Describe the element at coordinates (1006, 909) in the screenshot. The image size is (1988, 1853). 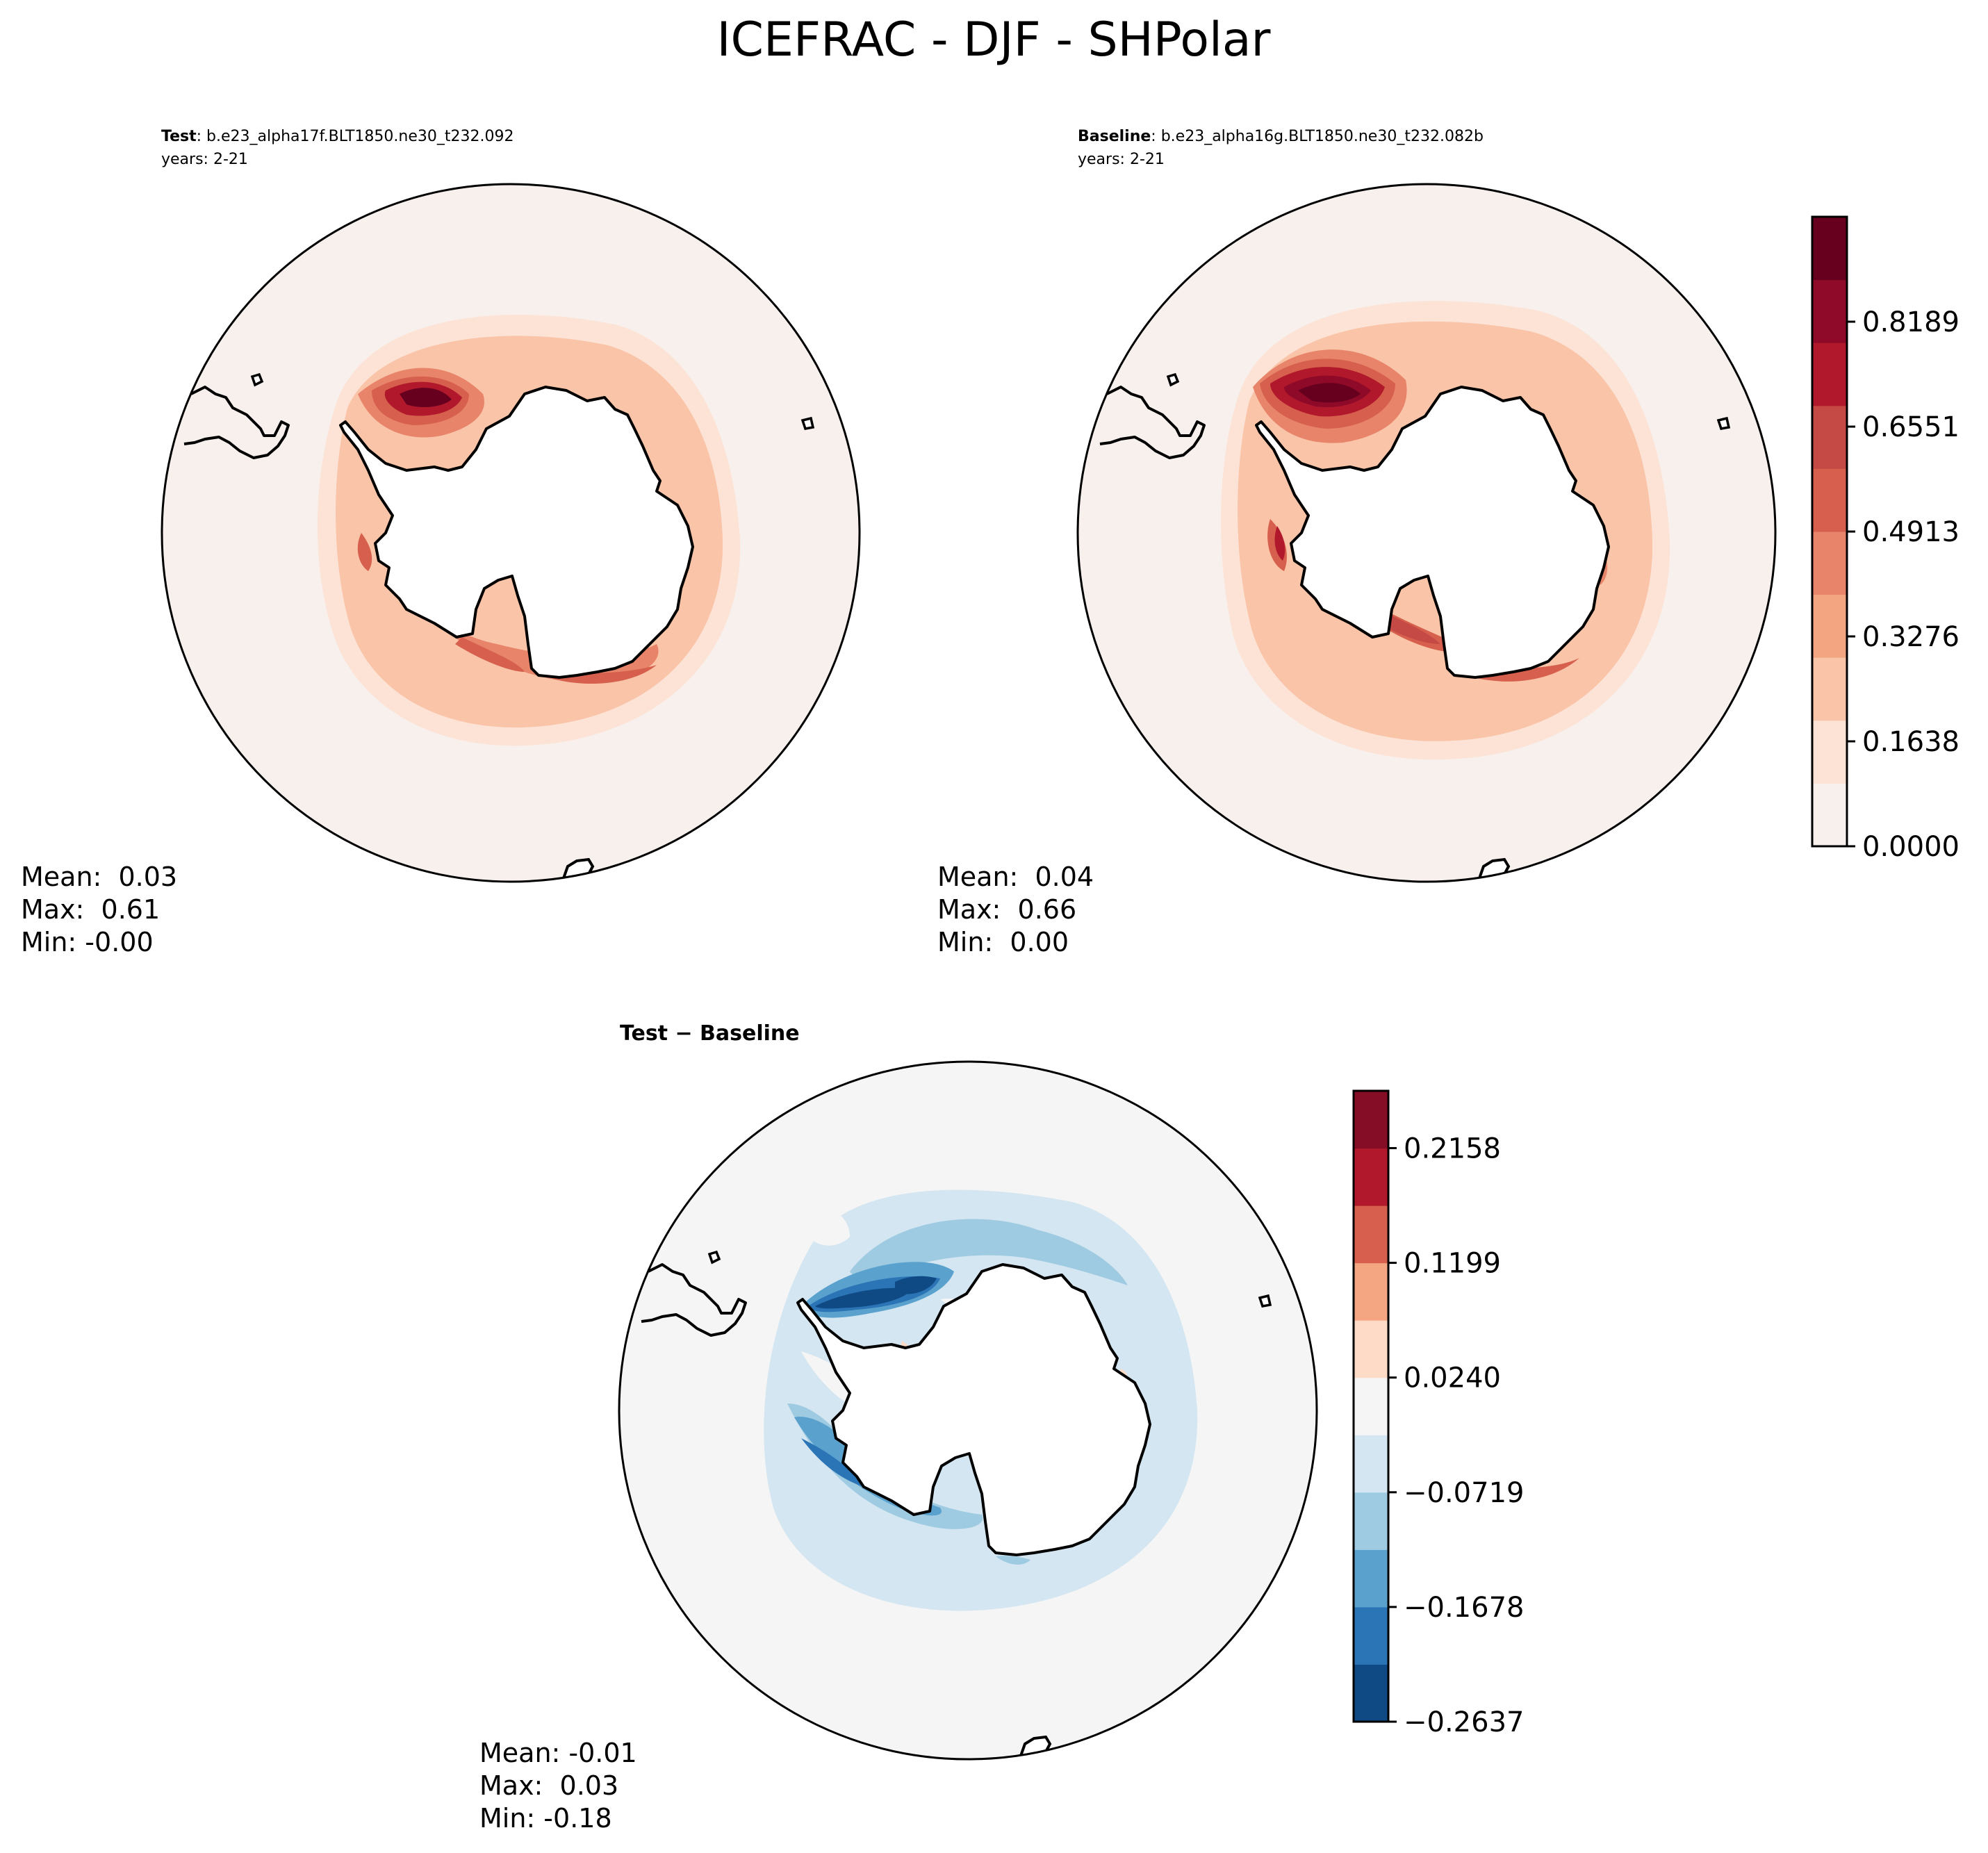
I see `baseline-stat-max: Max: 0.66` at that location.